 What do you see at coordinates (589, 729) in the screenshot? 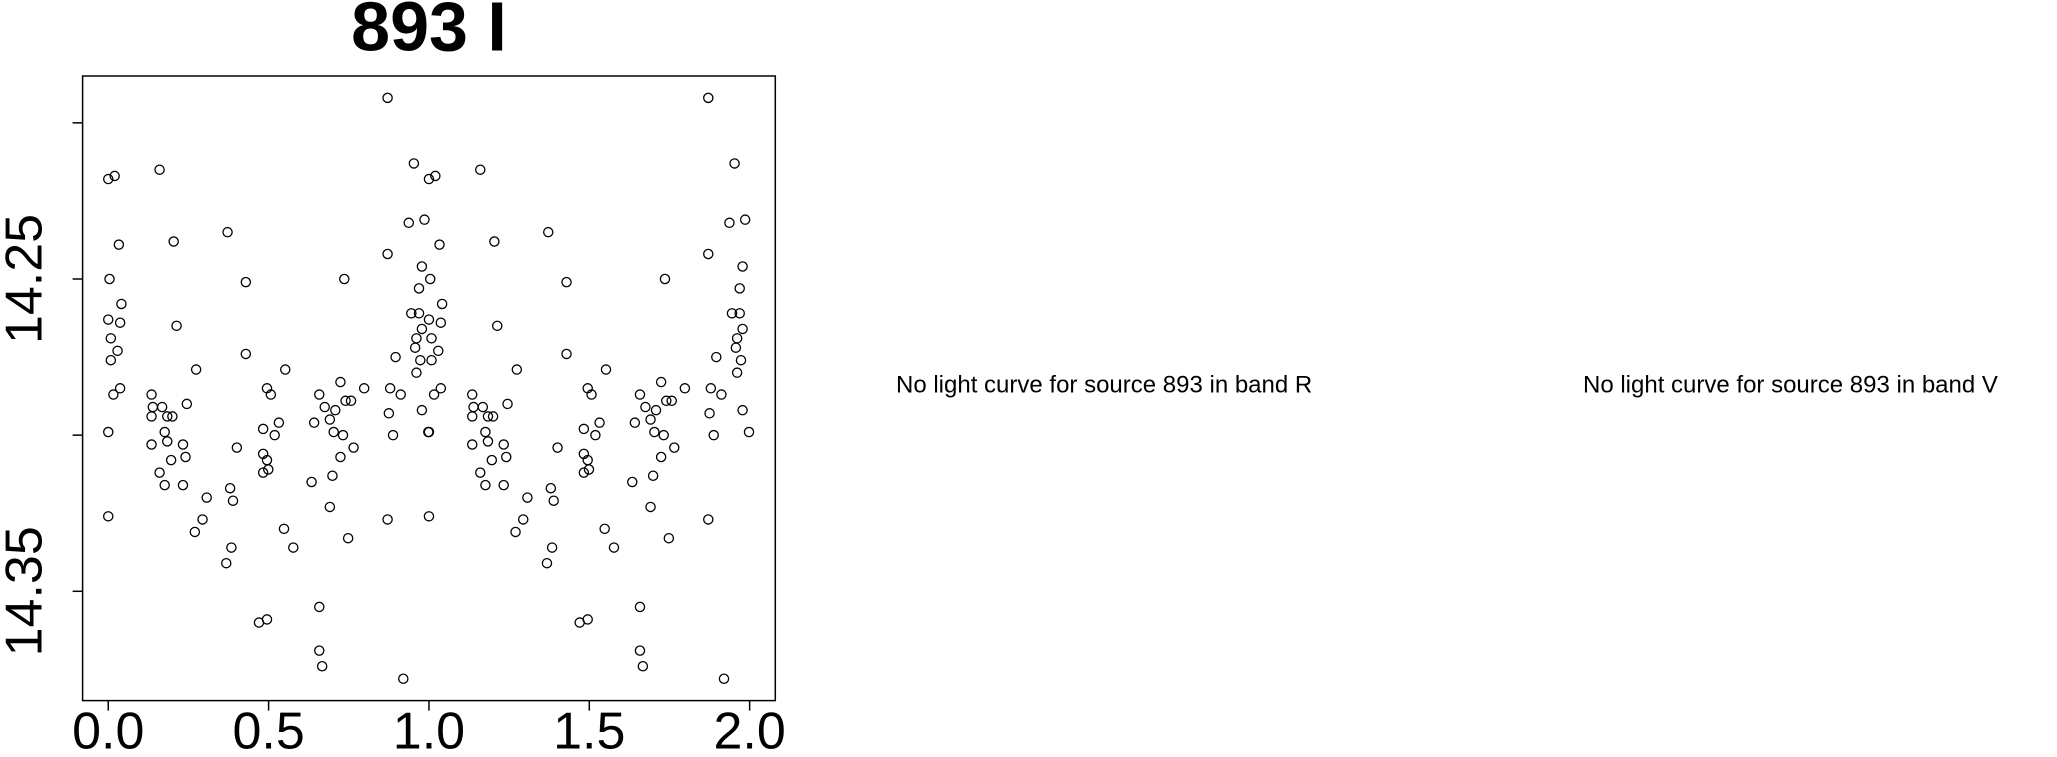
I see `x-tick-label: 1.5` at bounding box center [589, 729].